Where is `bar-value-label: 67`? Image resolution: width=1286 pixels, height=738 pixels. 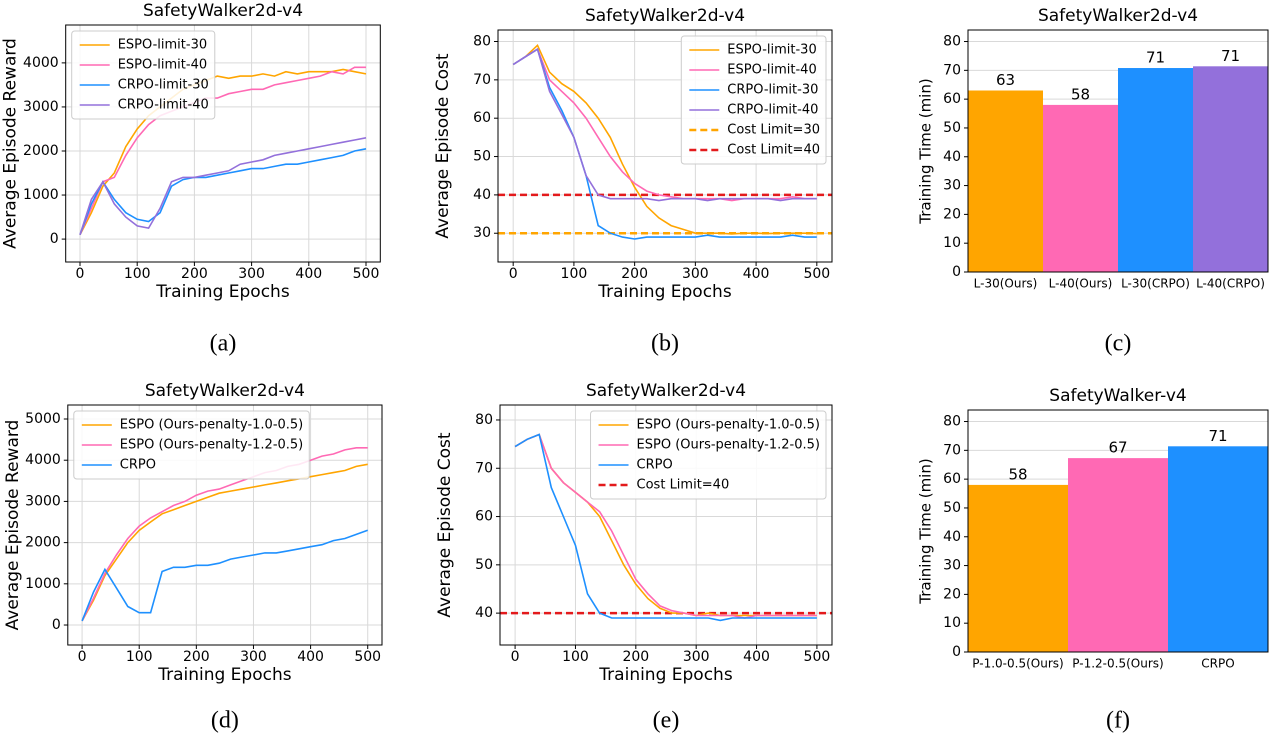 bar-value-label: 67 is located at coordinates (1117, 448).